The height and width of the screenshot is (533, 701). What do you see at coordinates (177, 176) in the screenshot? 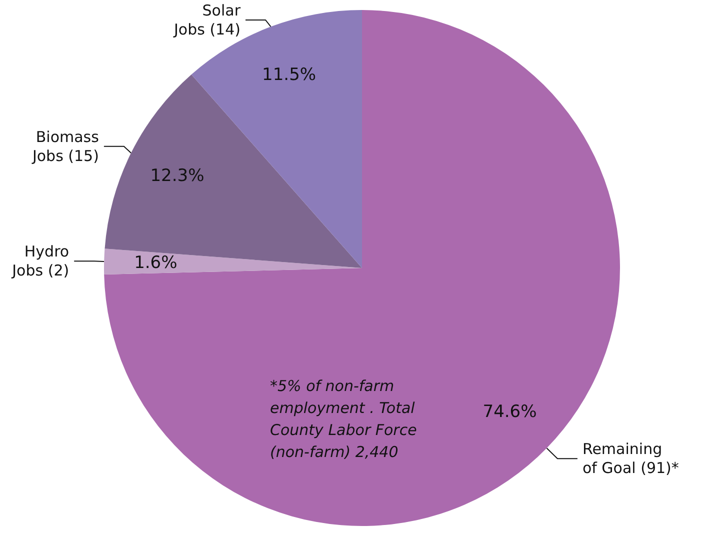
I see `data-label: 12.3%` at bounding box center [177, 176].